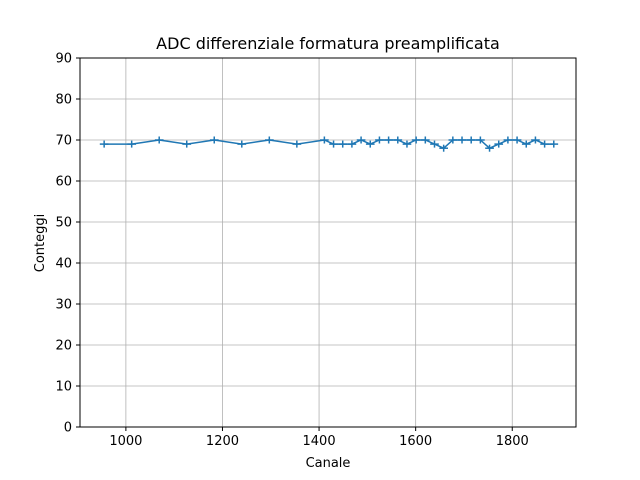 This screenshot has height=480, width=640. I want to click on series-line, so click(329, 144).